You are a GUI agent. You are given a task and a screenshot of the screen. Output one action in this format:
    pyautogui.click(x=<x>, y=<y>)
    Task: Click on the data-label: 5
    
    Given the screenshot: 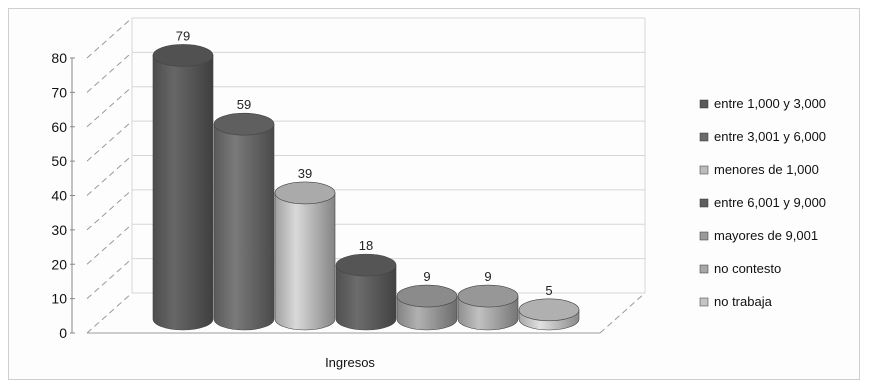 What is the action you would take?
    pyautogui.click(x=548, y=290)
    